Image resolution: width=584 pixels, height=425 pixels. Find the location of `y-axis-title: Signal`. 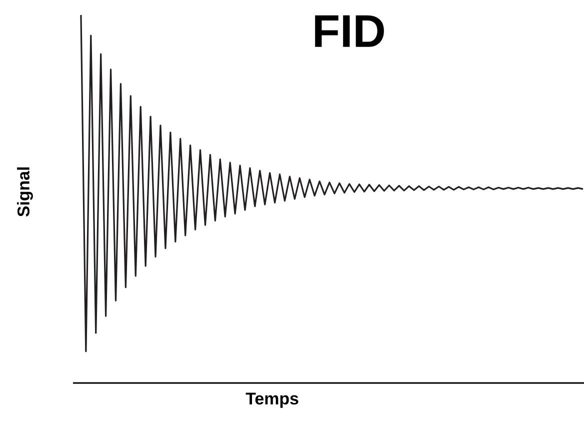

y-axis-title: Signal is located at coordinates (25, 192).